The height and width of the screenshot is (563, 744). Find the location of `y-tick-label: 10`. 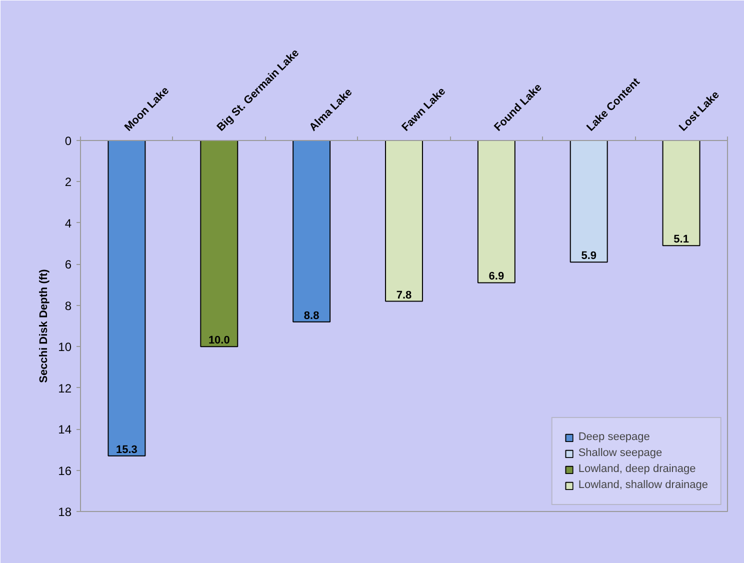

y-tick-label: 10 is located at coordinates (65, 347).